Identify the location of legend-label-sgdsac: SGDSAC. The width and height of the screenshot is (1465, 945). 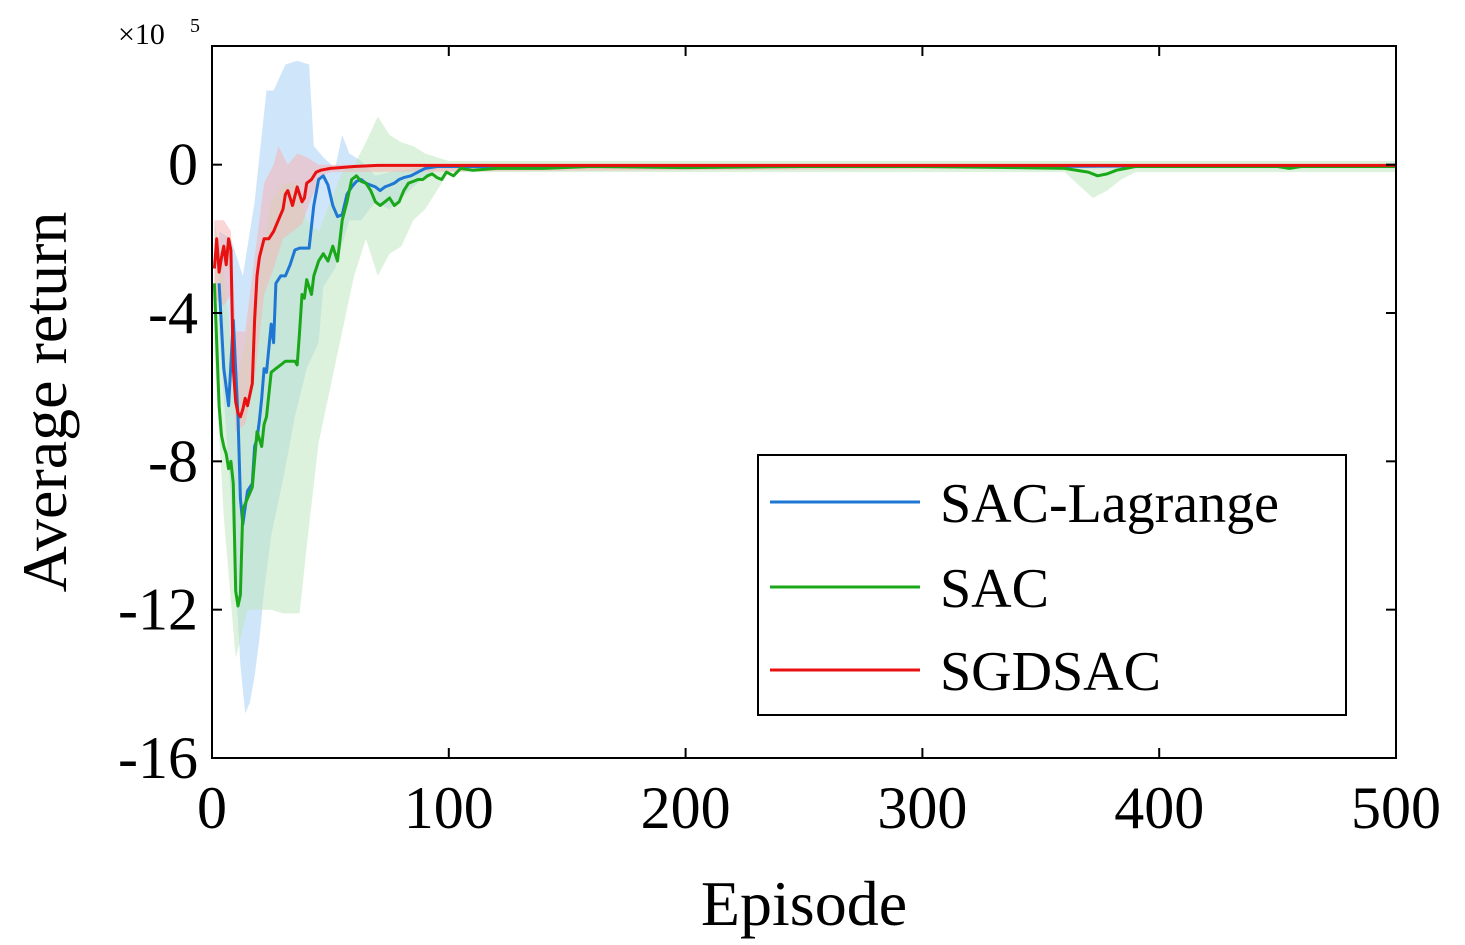
(1050, 672).